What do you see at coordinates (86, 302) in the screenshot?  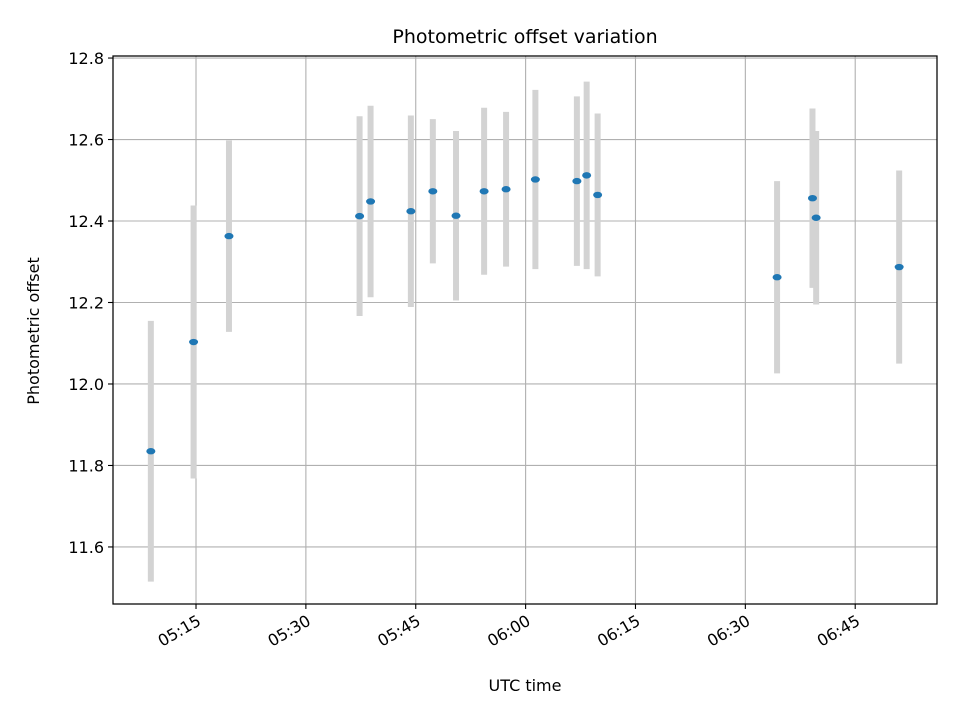 I see `y-tick-label: 12.2` at bounding box center [86, 302].